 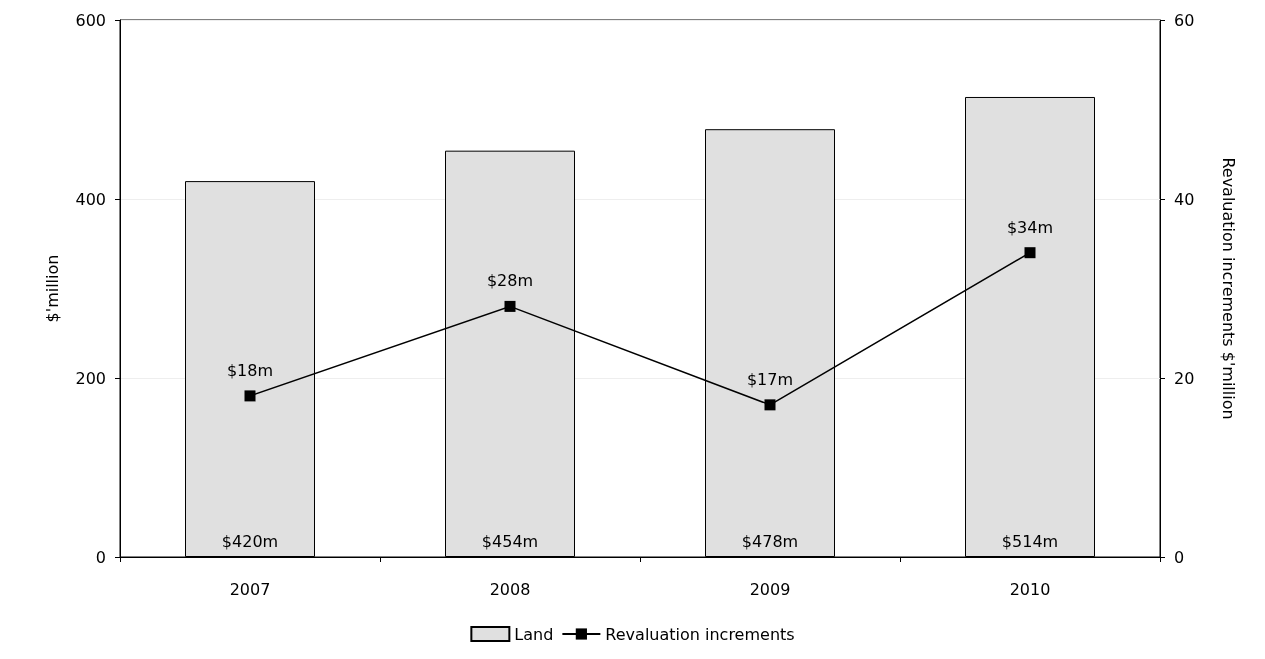 What do you see at coordinates (250, 589) in the screenshot?
I see `x-tick-label: 2007` at bounding box center [250, 589].